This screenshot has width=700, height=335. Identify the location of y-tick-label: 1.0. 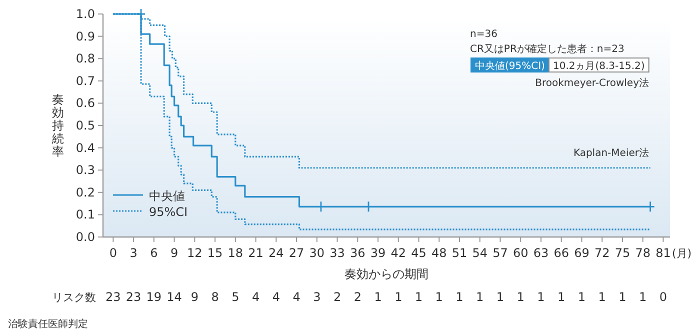
(85, 14).